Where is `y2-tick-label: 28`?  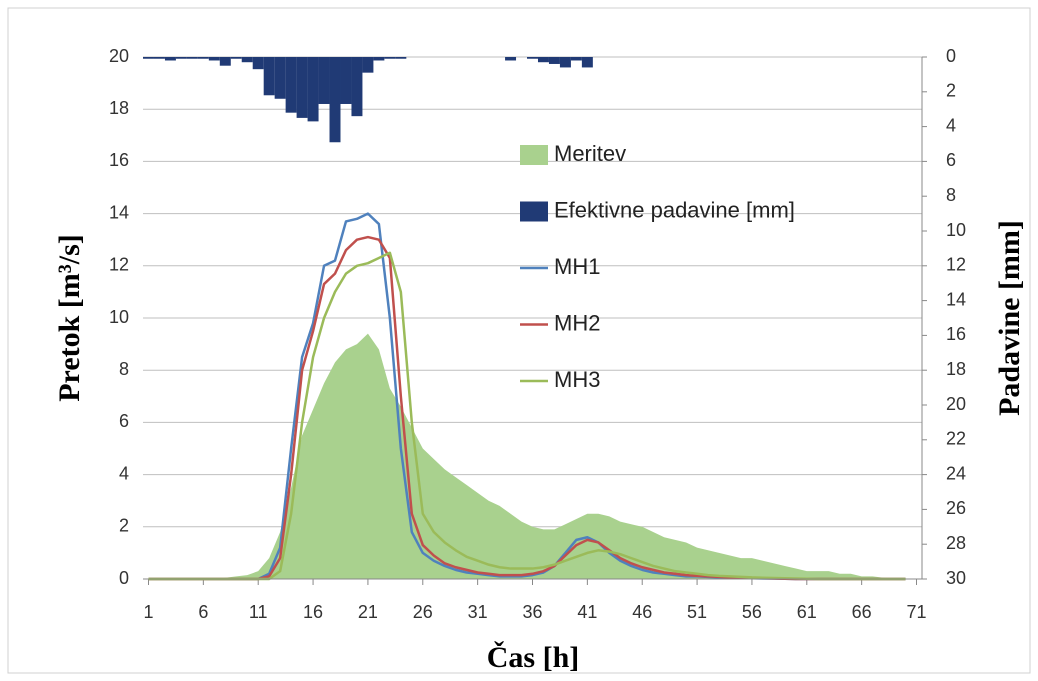 y2-tick-label: 28 is located at coordinates (956, 543).